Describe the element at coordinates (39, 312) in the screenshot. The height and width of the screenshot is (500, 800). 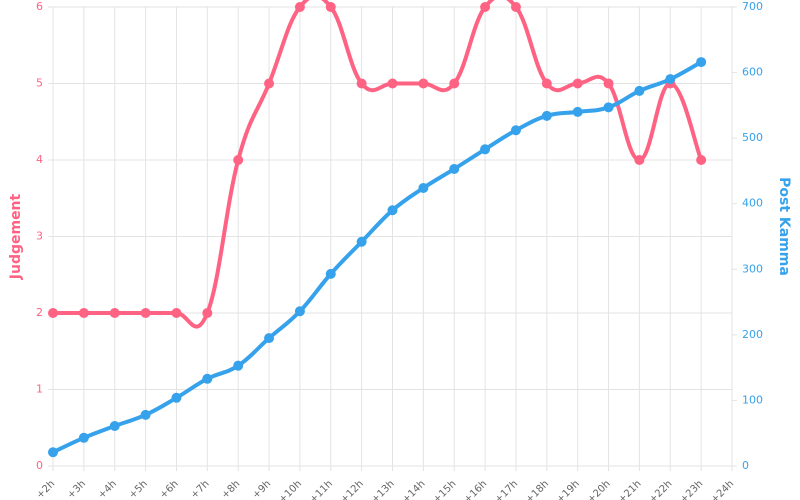
I see `y-tick-label: 2` at that location.